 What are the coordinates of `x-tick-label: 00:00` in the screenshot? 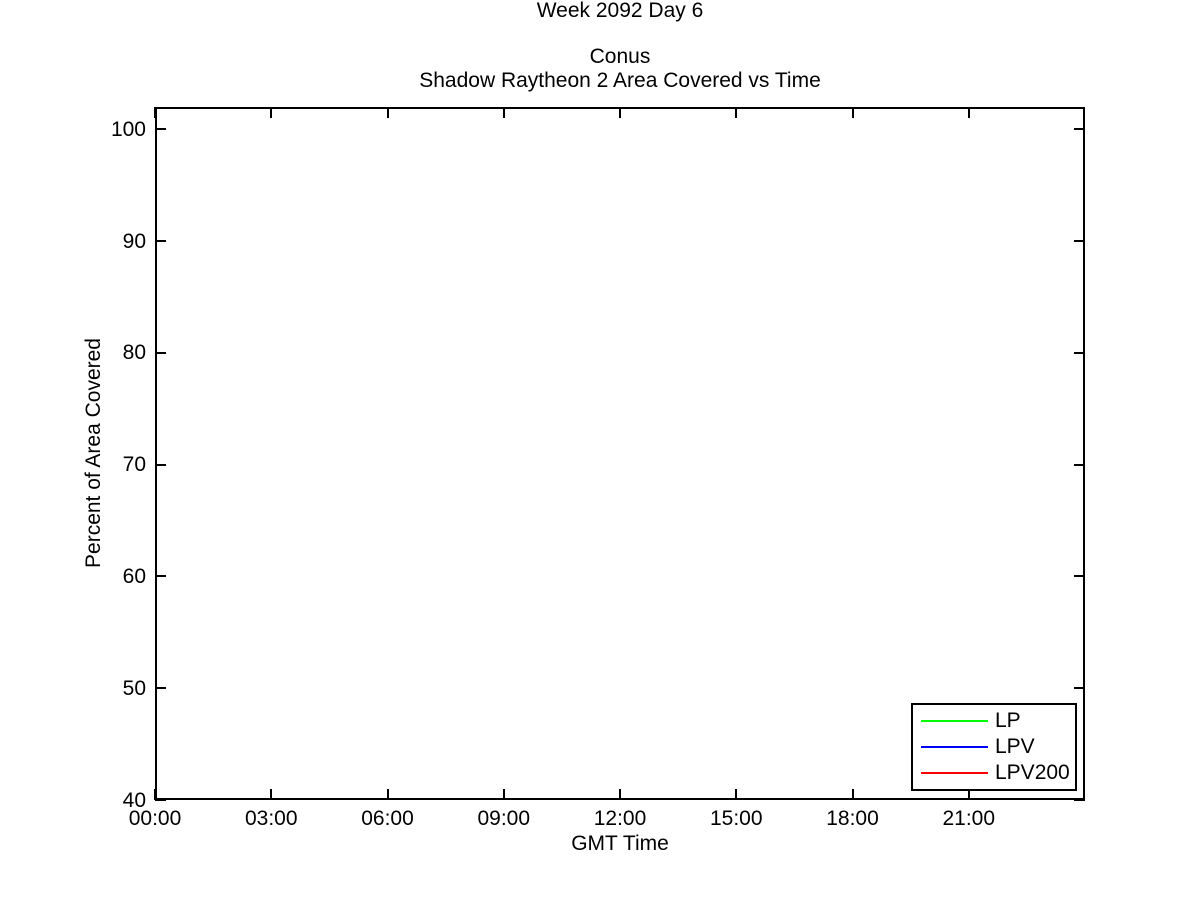 It's located at (155, 818).